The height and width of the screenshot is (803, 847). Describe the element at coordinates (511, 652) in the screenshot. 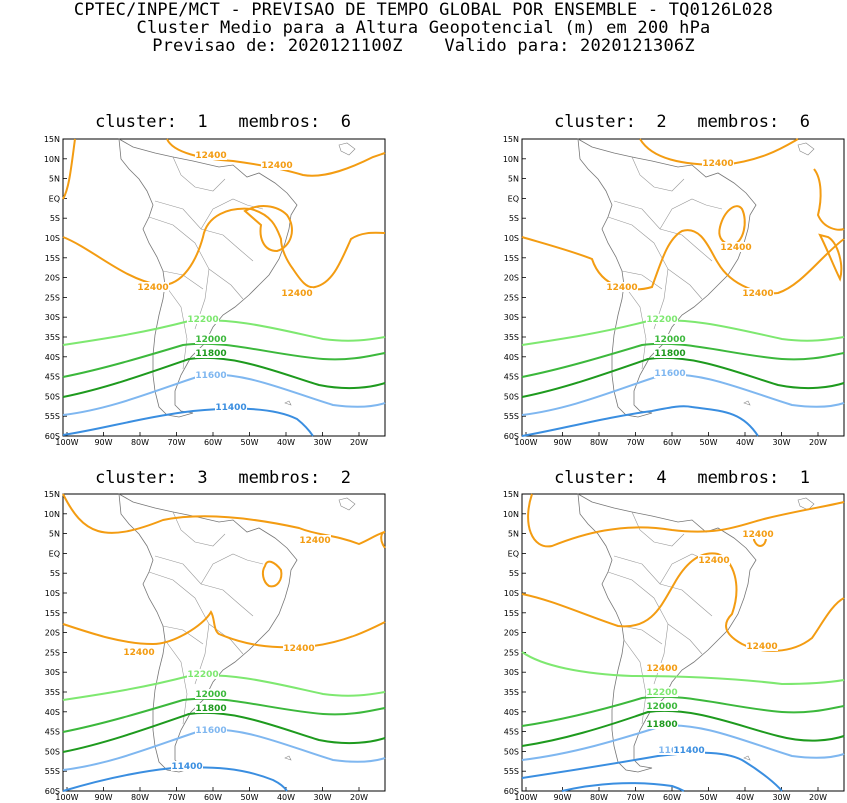

I see `lat-tick-label: 25S` at that location.